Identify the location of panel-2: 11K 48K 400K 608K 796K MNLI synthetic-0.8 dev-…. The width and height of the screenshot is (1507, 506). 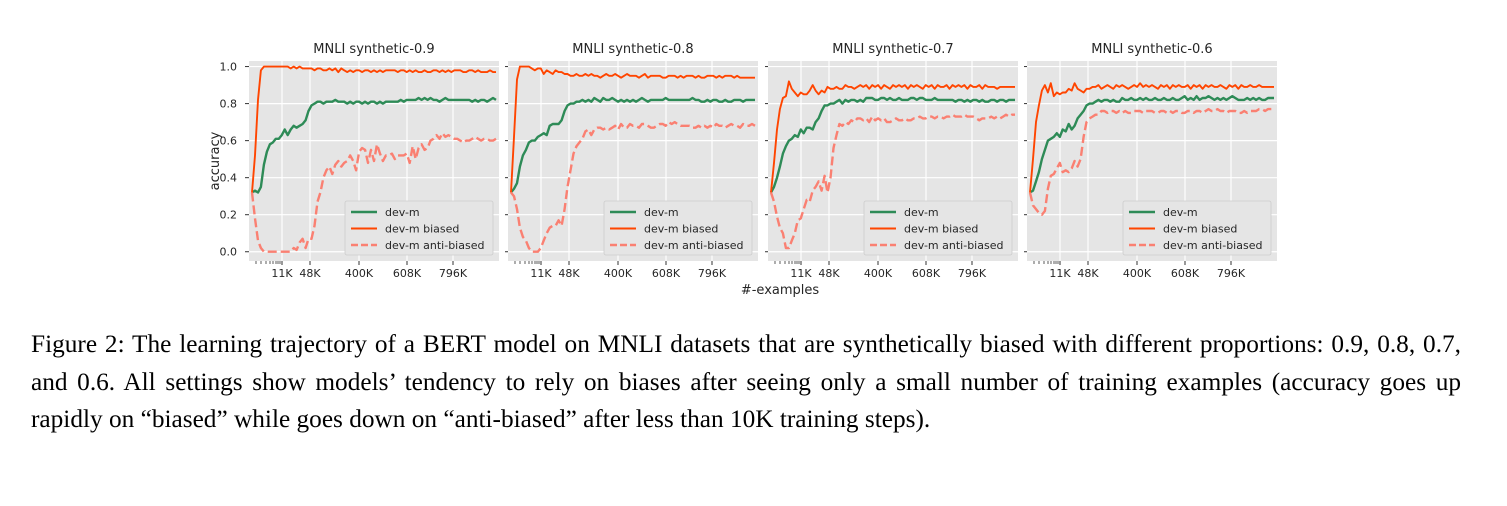
(631, 161).